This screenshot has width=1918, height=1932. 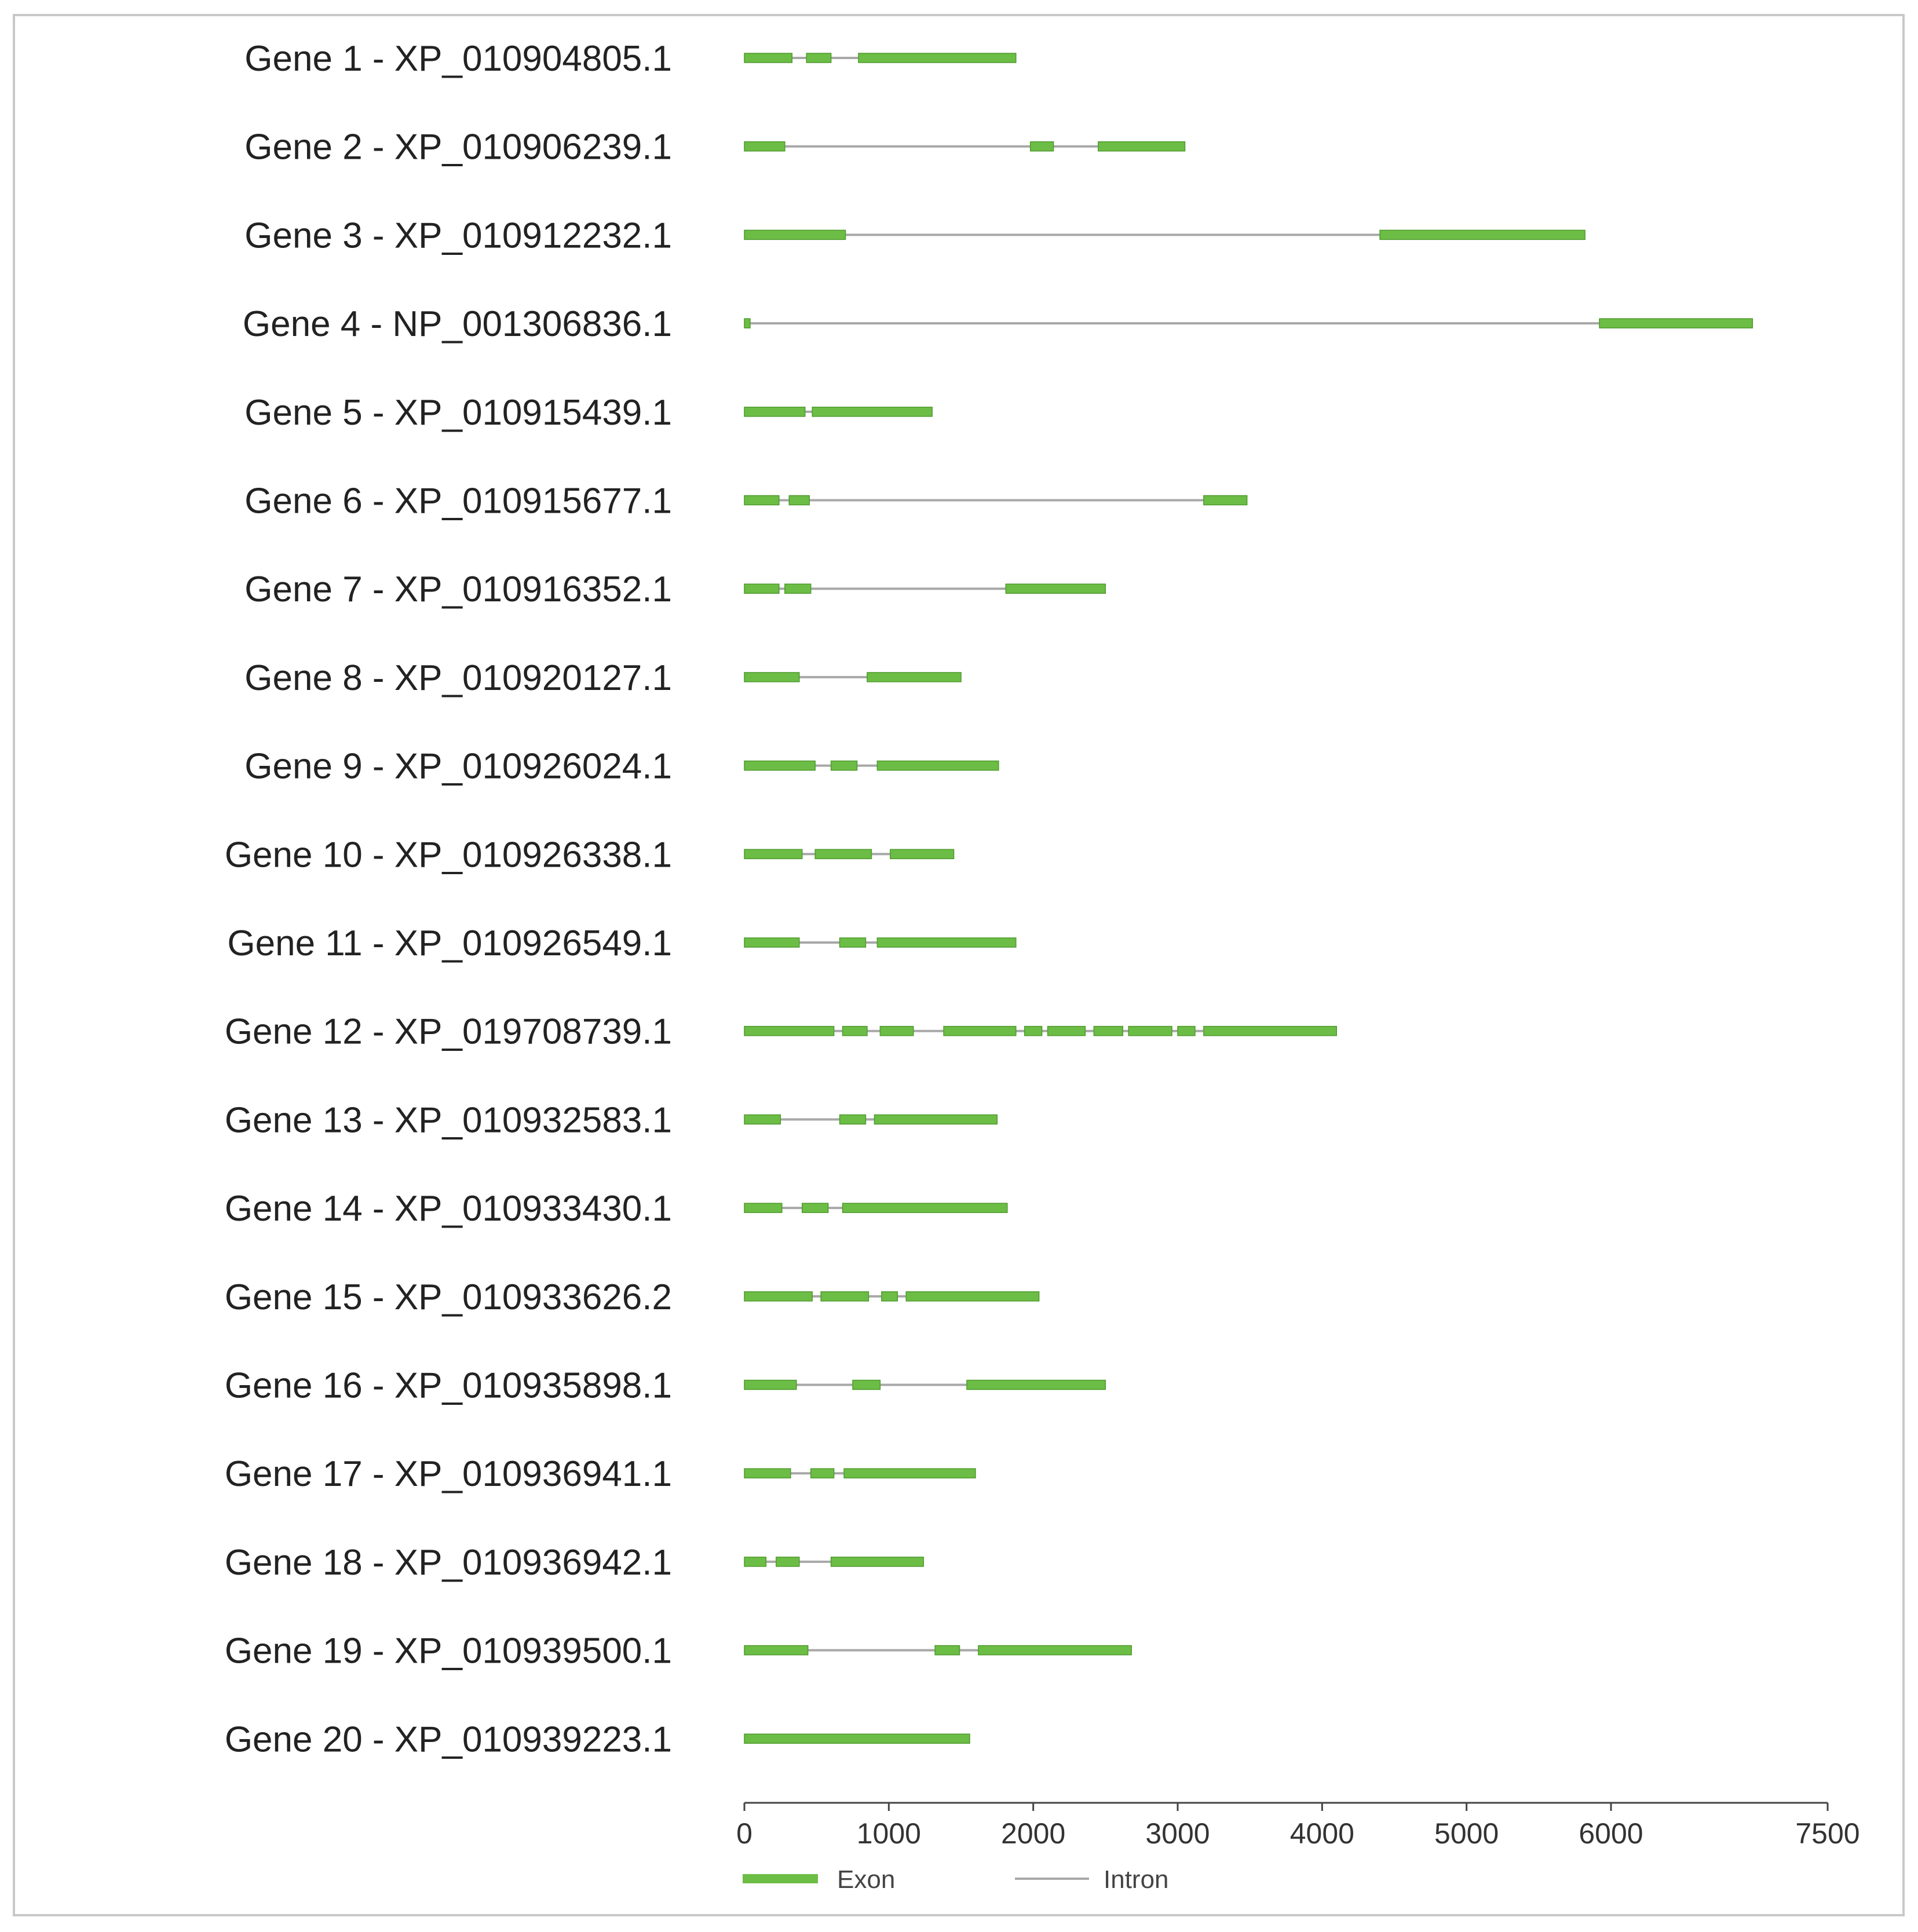 I want to click on gene-row: Gene 12 - XP_019708739.1, so click(x=781, y=1032).